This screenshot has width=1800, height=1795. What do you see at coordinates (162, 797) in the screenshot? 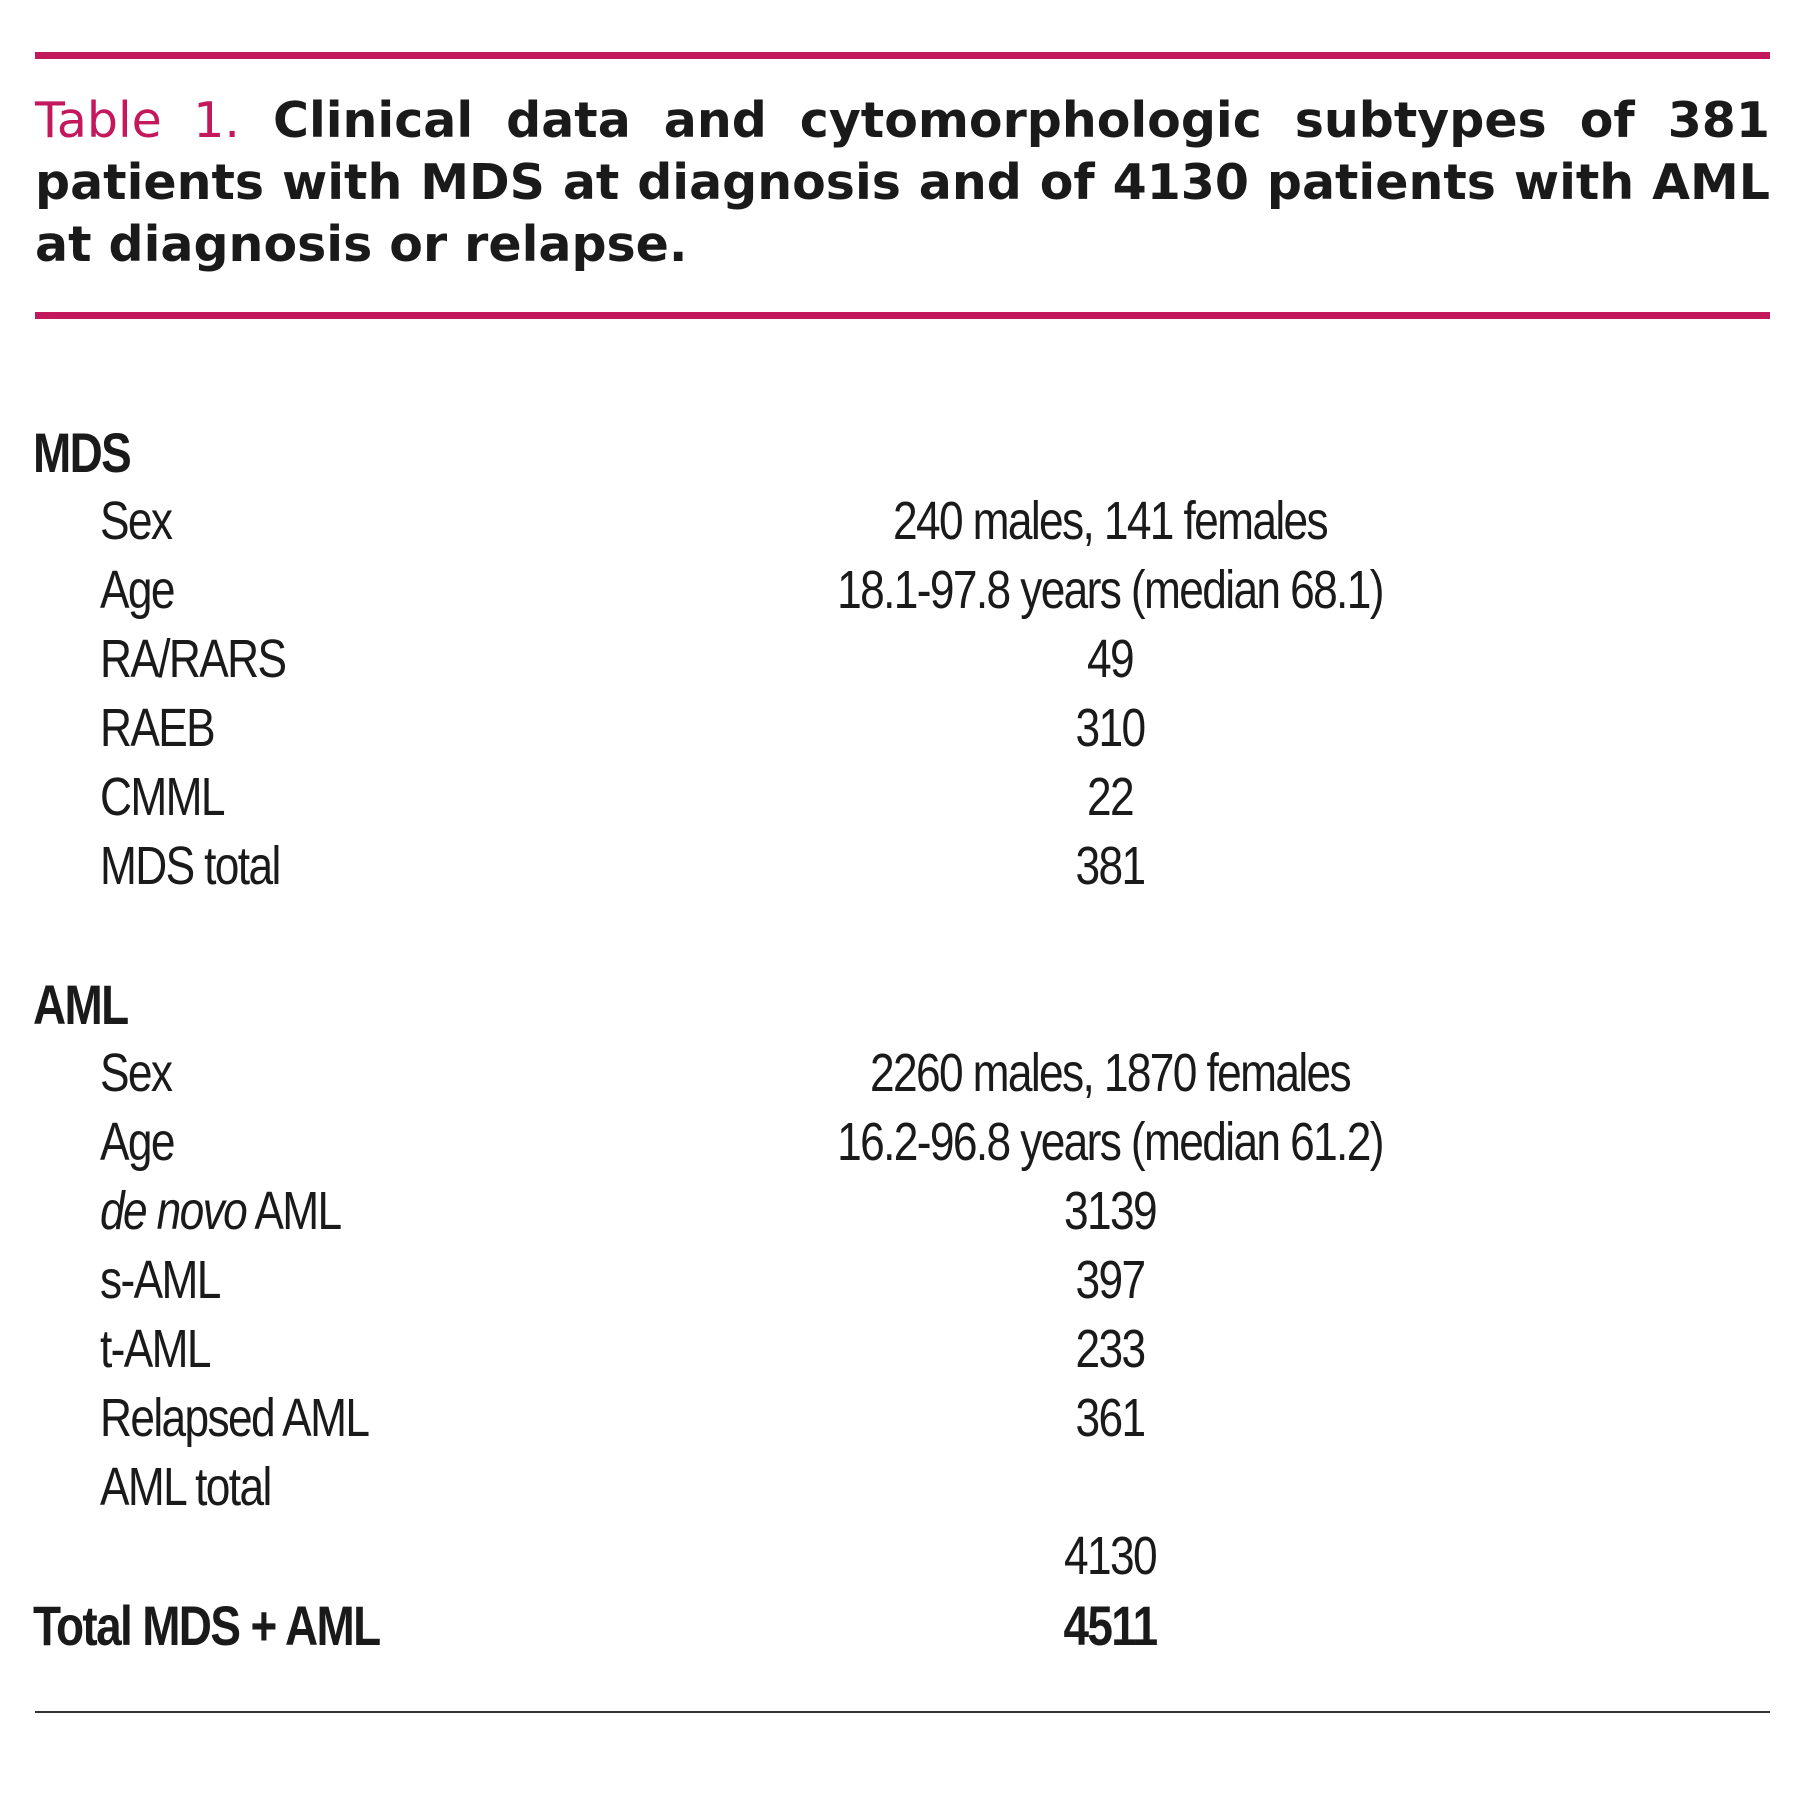
I see `row-label: CMML` at bounding box center [162, 797].